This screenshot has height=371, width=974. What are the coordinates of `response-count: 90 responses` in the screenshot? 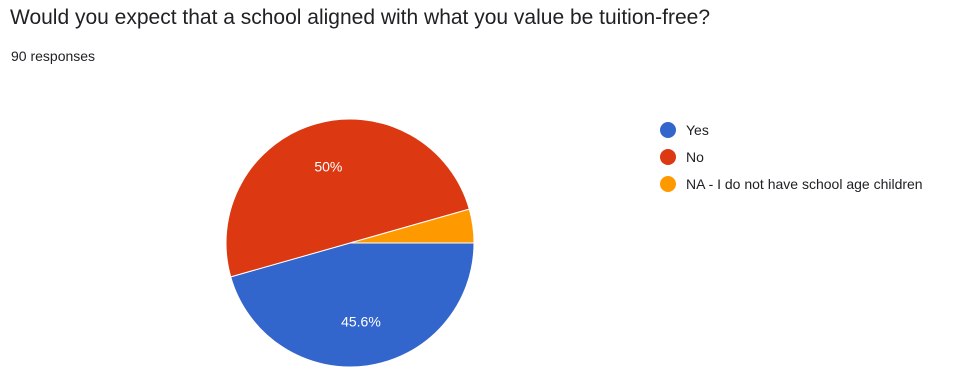 It's located at (53, 56).